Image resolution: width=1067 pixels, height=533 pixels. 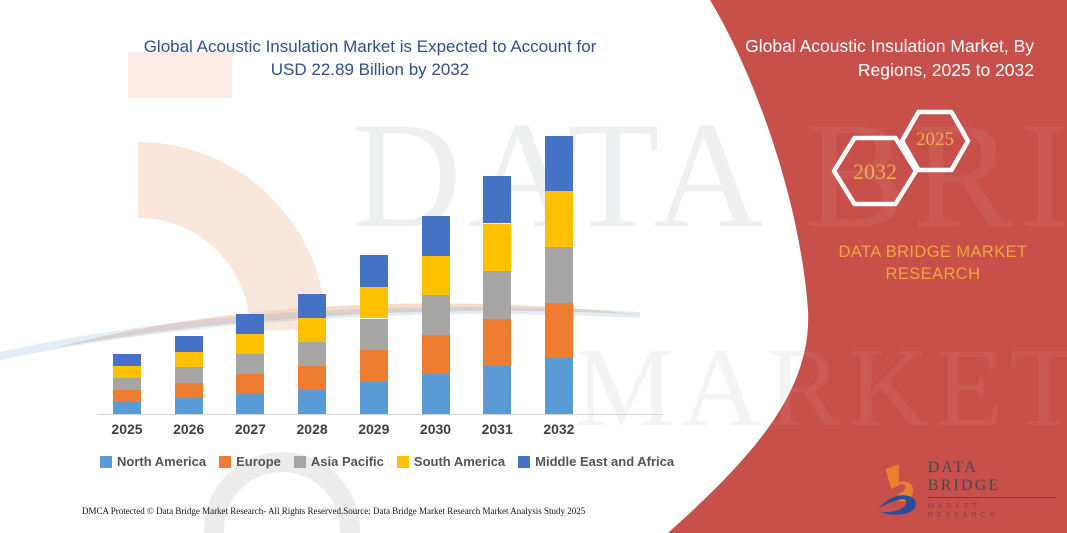 What do you see at coordinates (299, 461) in the screenshot?
I see `legend-swatch-asia-pacific` at bounding box center [299, 461].